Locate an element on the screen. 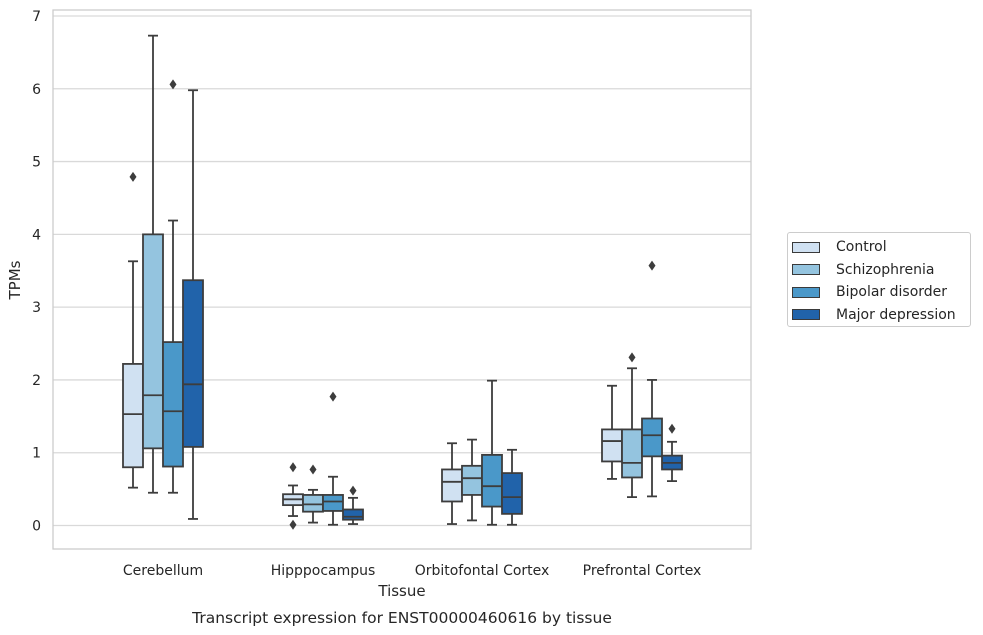 This screenshot has width=983, height=635. y-tick-label: 1 is located at coordinates (36, 454).